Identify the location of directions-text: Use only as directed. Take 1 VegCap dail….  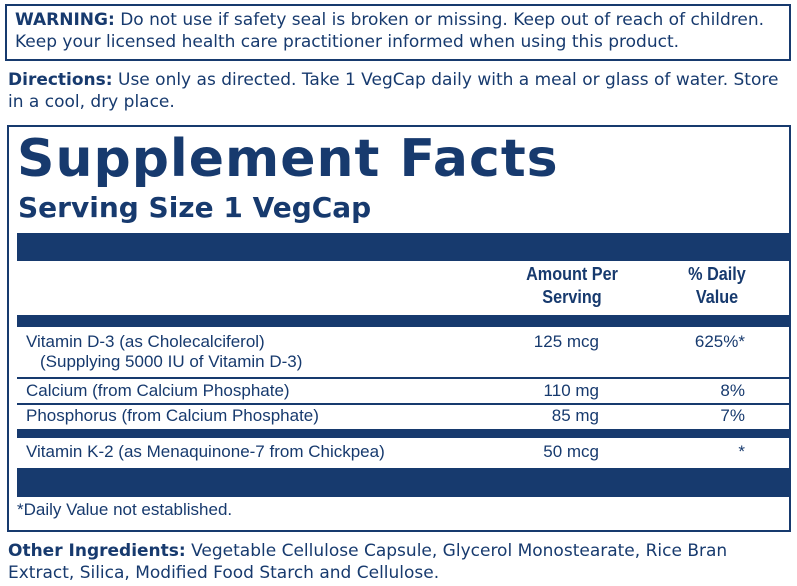
(393, 91).